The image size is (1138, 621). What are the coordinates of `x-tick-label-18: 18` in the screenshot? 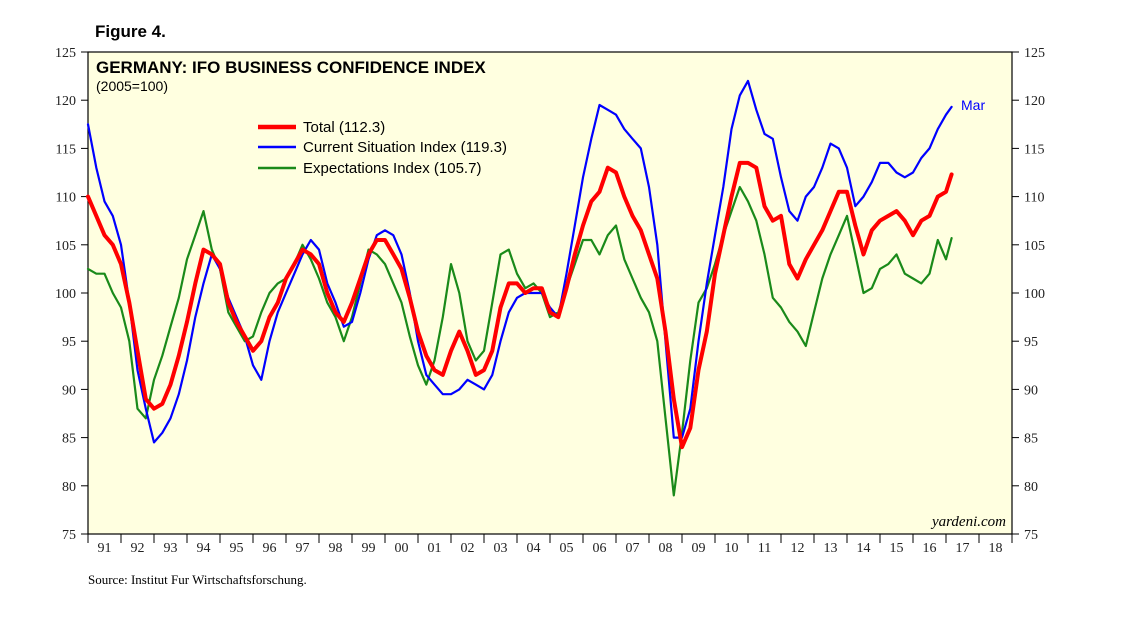 It's located at (996, 548).